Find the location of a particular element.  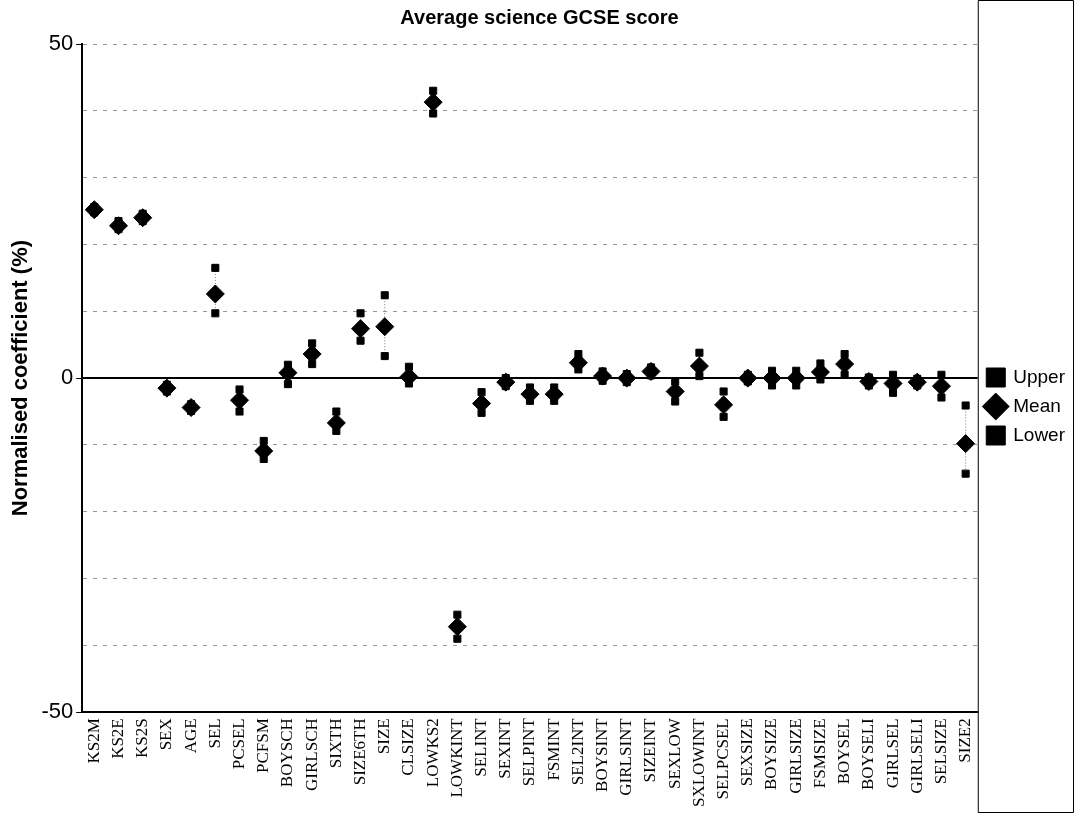

legend-label: Lower is located at coordinates (1039, 434).